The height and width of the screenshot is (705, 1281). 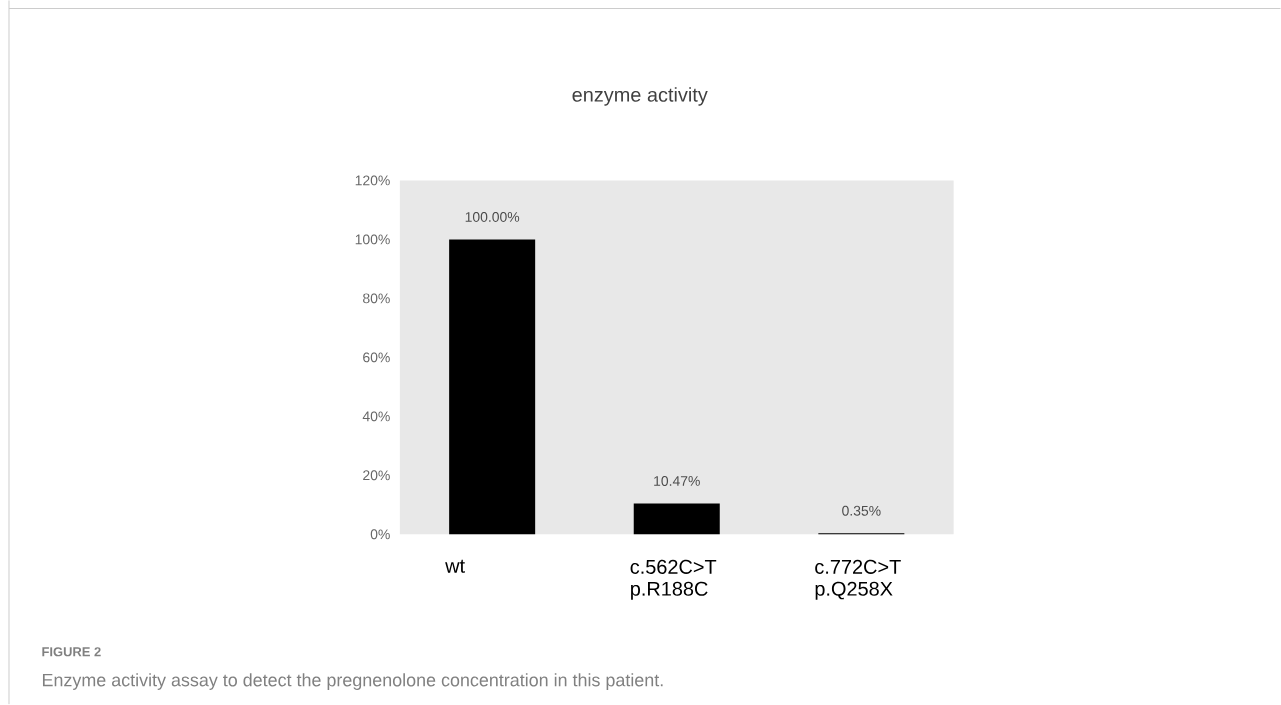 What do you see at coordinates (376, 416) in the screenshot?
I see `y-tick-label: 40%` at bounding box center [376, 416].